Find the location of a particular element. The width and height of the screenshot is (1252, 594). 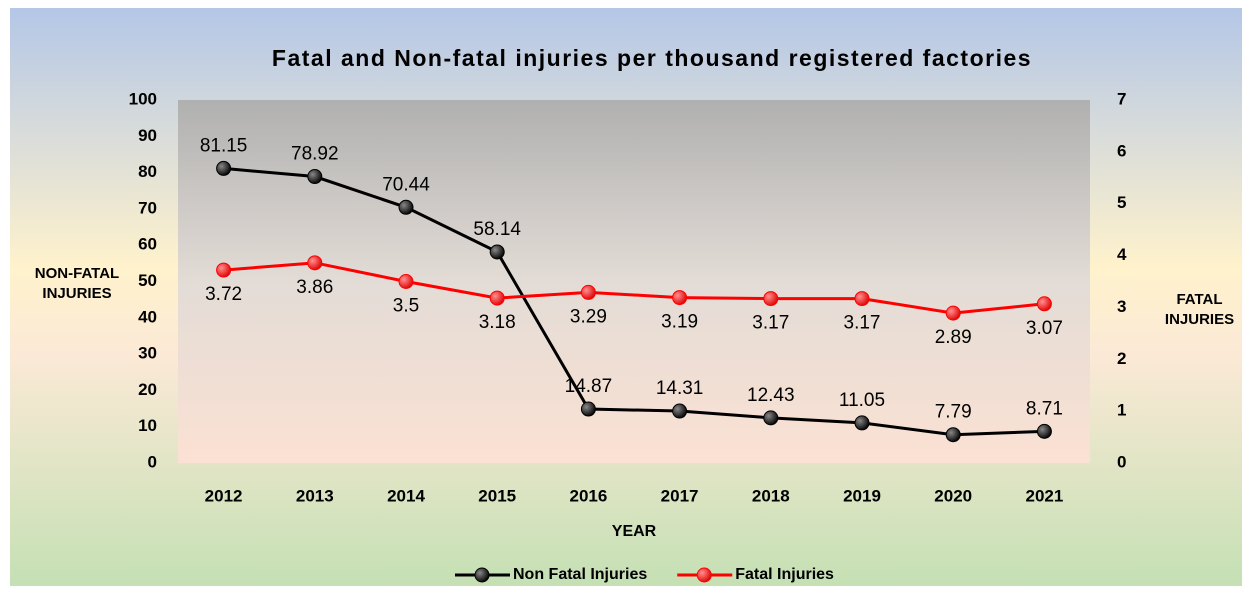

x-tick-label: 2015 is located at coordinates (497, 495).